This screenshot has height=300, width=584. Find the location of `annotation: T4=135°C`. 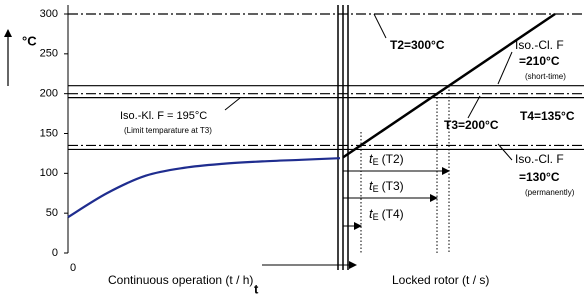

annotation: T4=135°C is located at coordinates (547, 116).